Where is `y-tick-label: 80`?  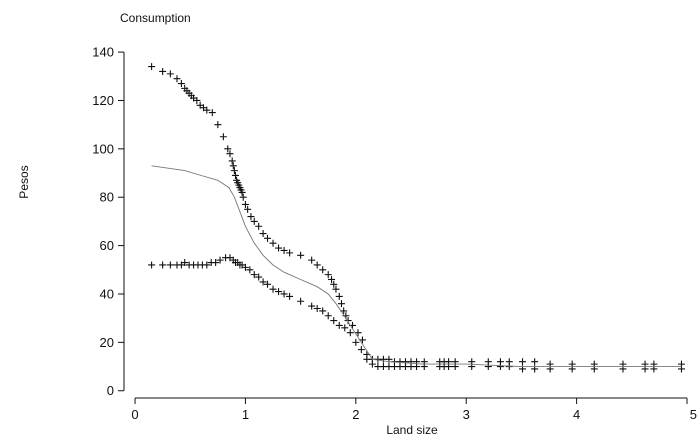 y-tick-label: 80 is located at coordinates (107, 197).